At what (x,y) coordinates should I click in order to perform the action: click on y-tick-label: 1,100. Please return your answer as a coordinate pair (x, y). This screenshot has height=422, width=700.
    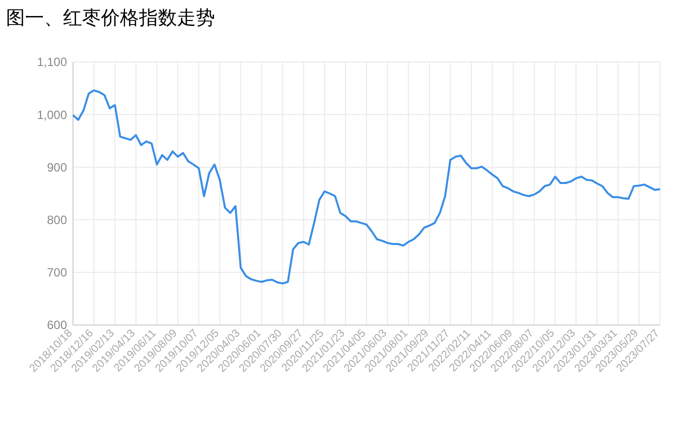
    Looking at the image, I should click on (52, 62).